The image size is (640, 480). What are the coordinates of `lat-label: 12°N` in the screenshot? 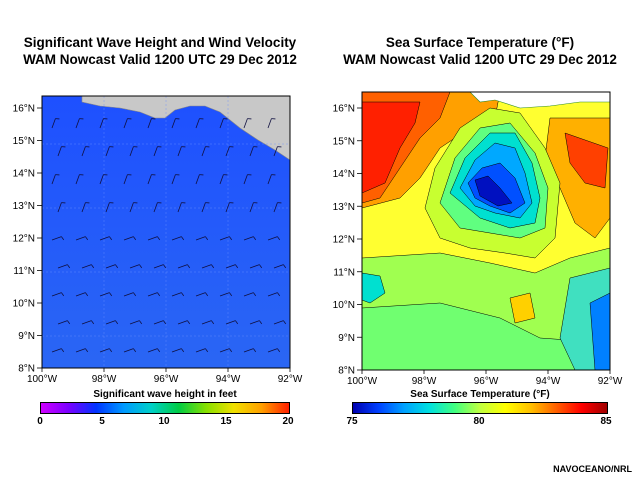 It's located at (344, 240).